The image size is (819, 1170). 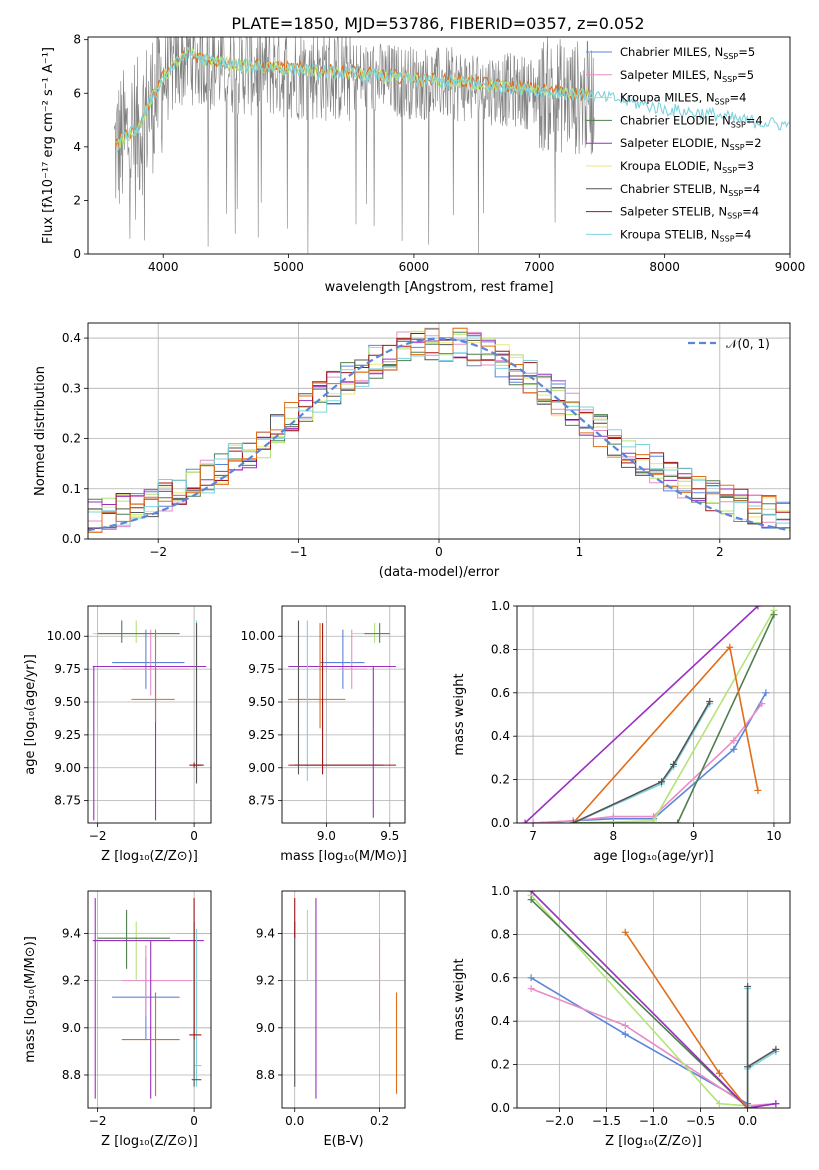 What do you see at coordinates (389, 836) in the screenshot?
I see `x-tick-label: 9.5` at bounding box center [389, 836].